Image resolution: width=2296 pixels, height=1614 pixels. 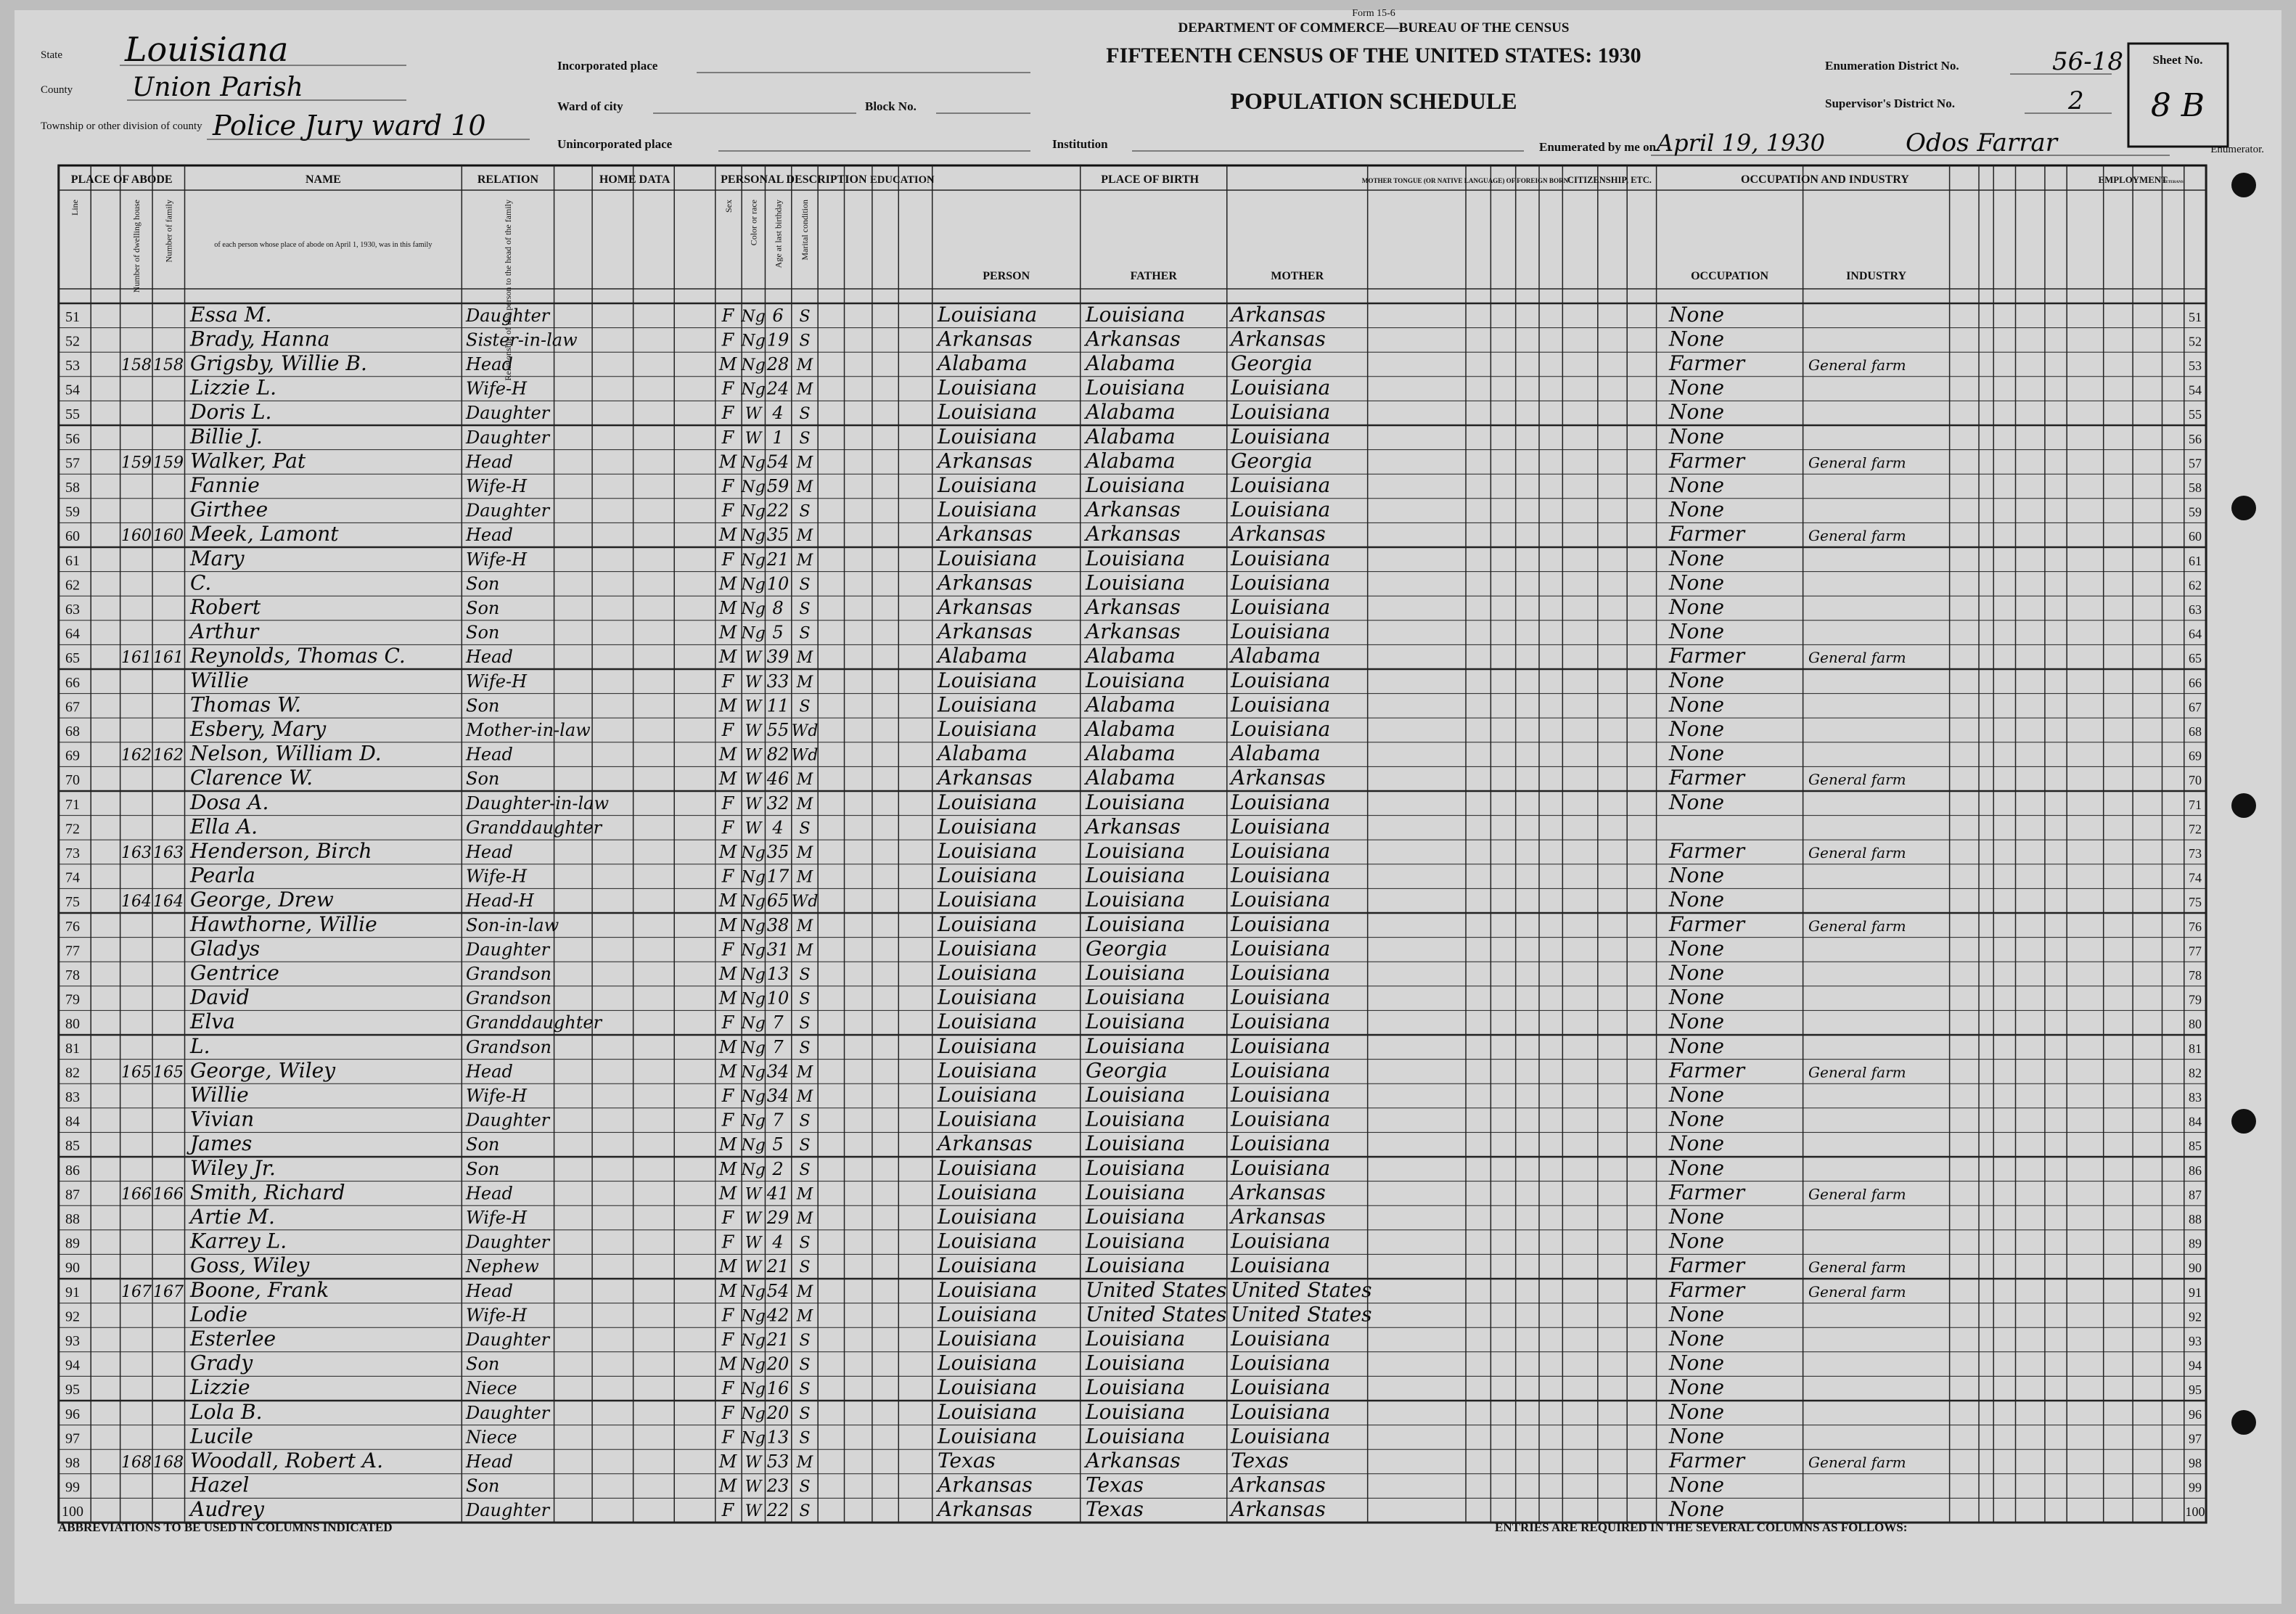 I want to click on line-number-right: 60, so click(x=2195, y=536).